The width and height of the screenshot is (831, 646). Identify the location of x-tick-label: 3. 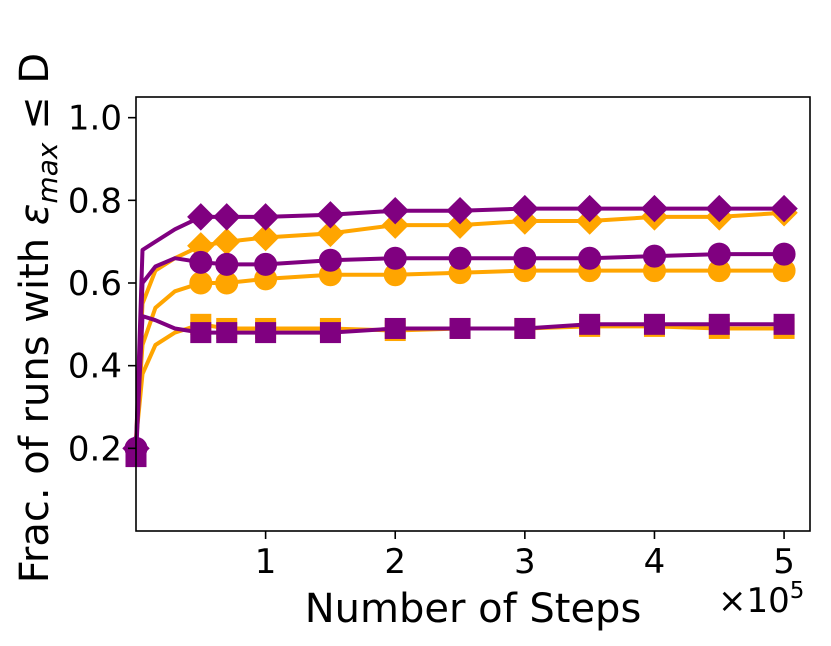
(525, 562).